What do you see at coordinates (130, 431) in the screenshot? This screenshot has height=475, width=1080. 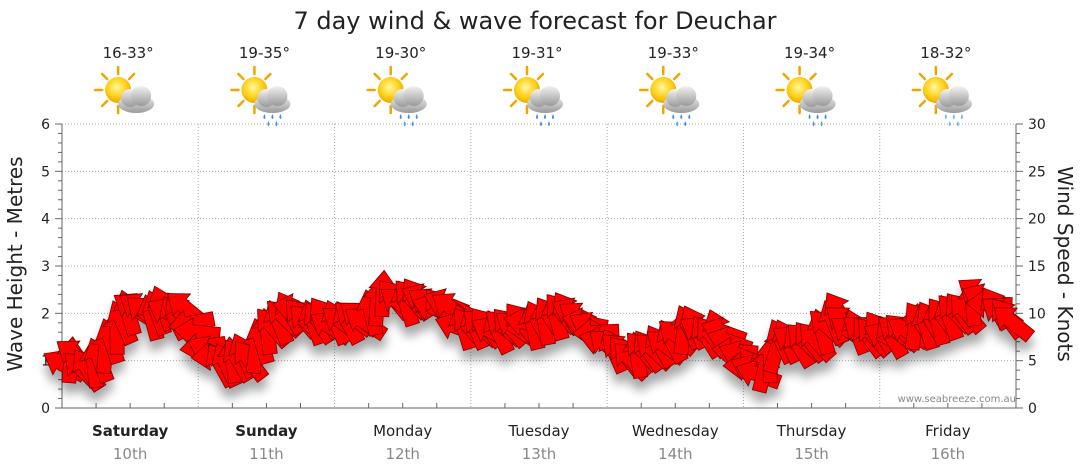 I see `day-name-label: Saturday` at bounding box center [130, 431].